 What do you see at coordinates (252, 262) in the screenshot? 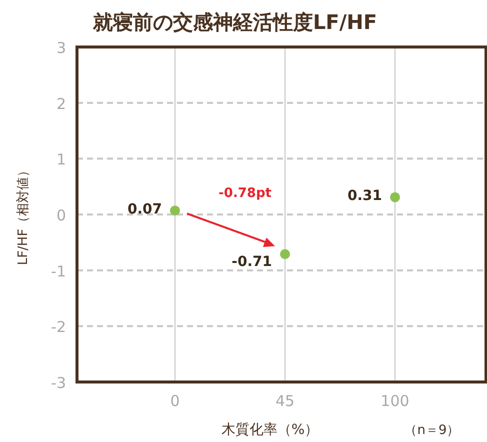
I see `data-label: -0.71` at bounding box center [252, 262].